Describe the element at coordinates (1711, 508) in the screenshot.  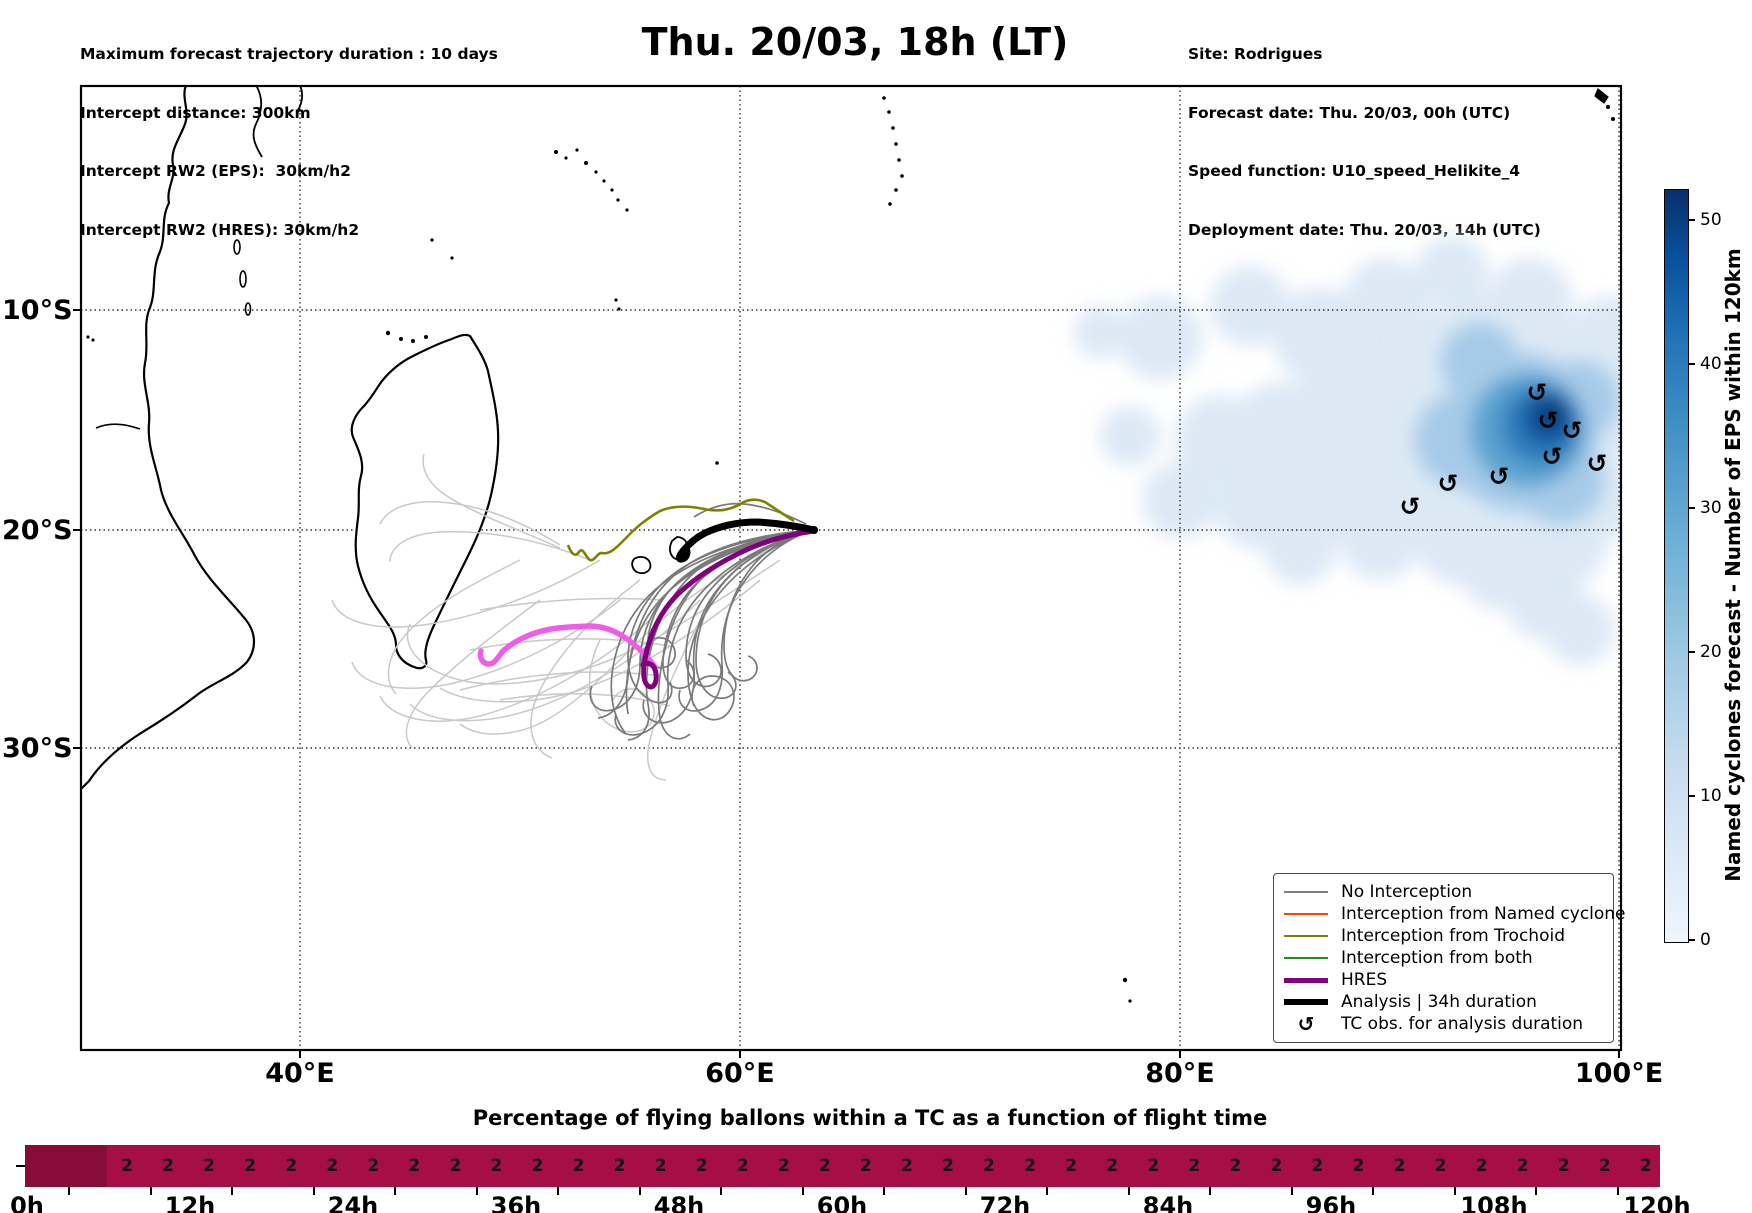
I see `colorbar-tick-label: 30` at that location.